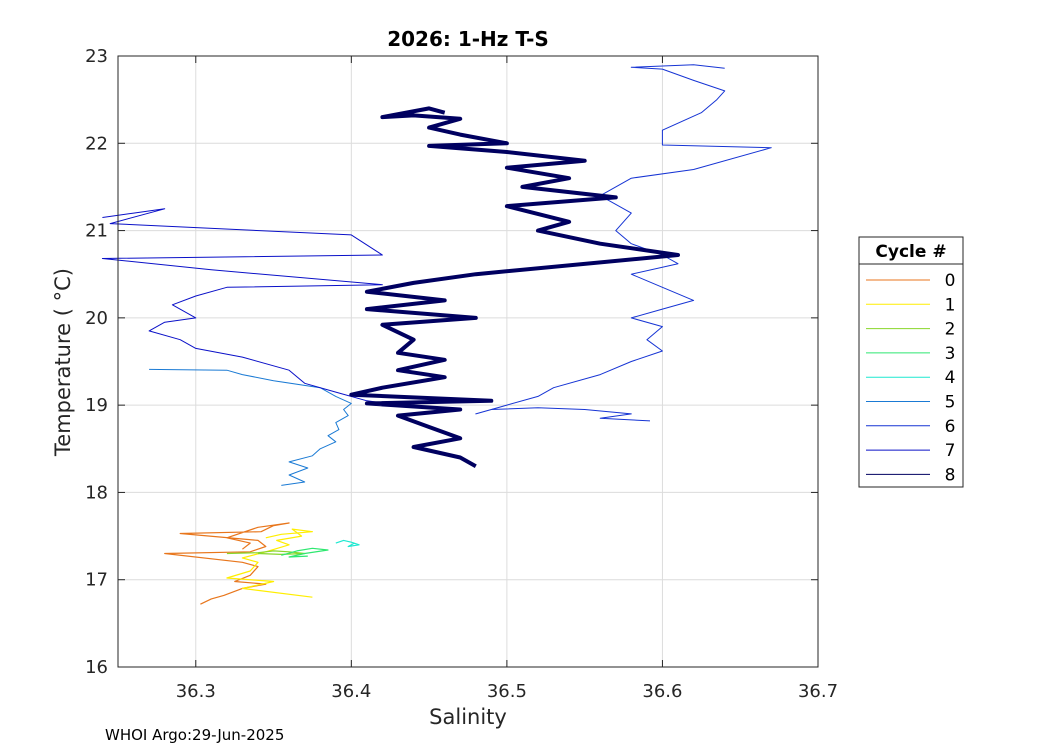  I want to click on legend-label-cycle-8: 8, so click(950, 475).